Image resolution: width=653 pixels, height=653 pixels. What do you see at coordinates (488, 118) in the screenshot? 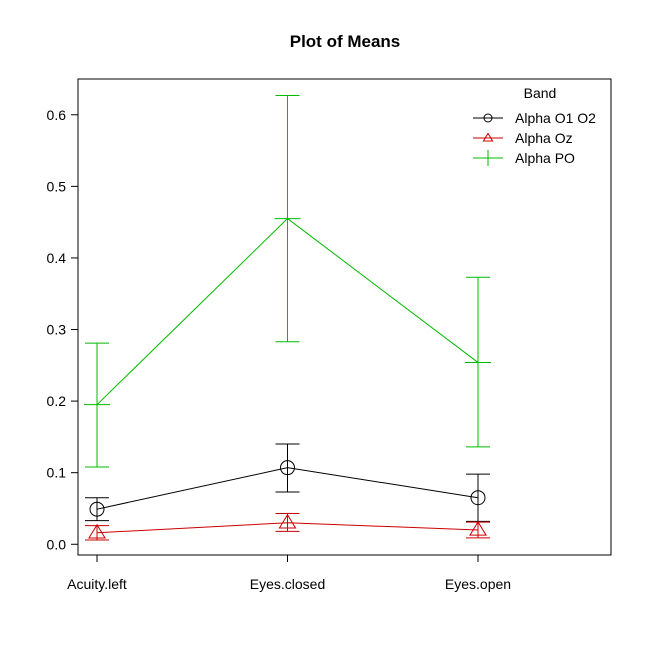
I see `legend-marker-circle-icon` at bounding box center [488, 118].